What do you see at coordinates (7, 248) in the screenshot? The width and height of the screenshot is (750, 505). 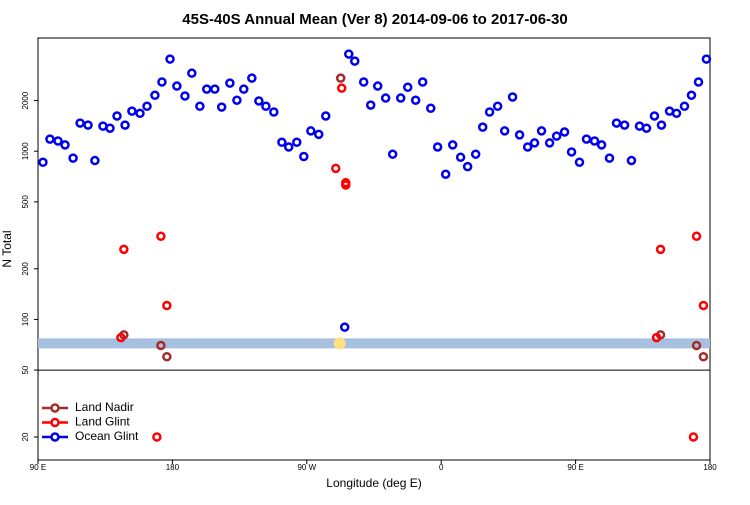 I see `y-axis-label: N Total` at bounding box center [7, 248].